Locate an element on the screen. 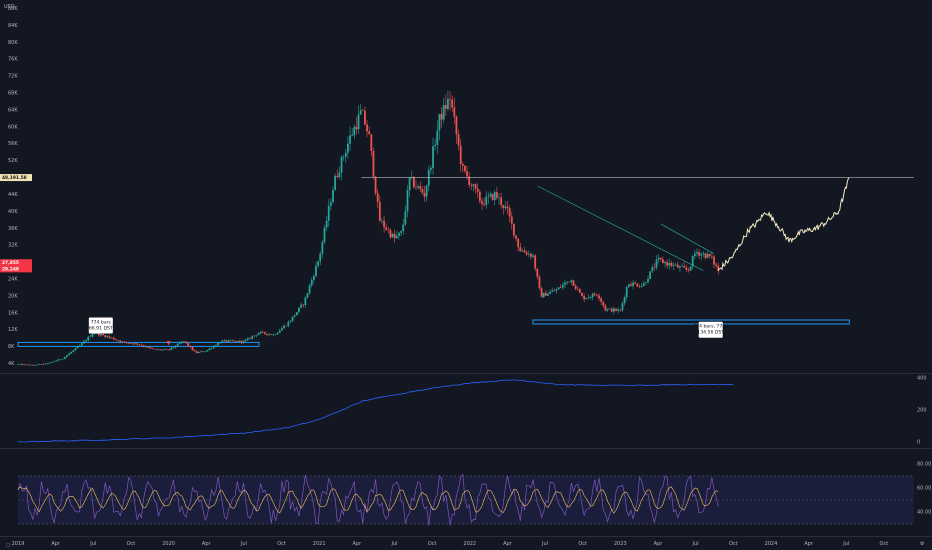  rsi-ma-line is located at coordinates (368, 500).